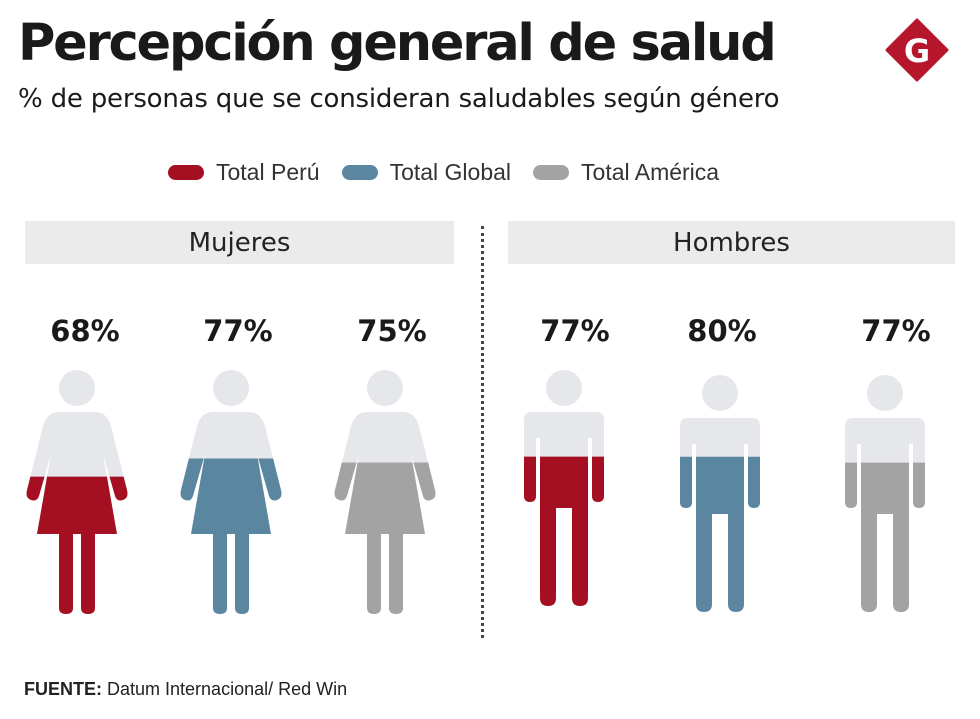 The image size is (980, 719). I want to click on legend: Total Perú Total Global Total América, so click(443, 172).